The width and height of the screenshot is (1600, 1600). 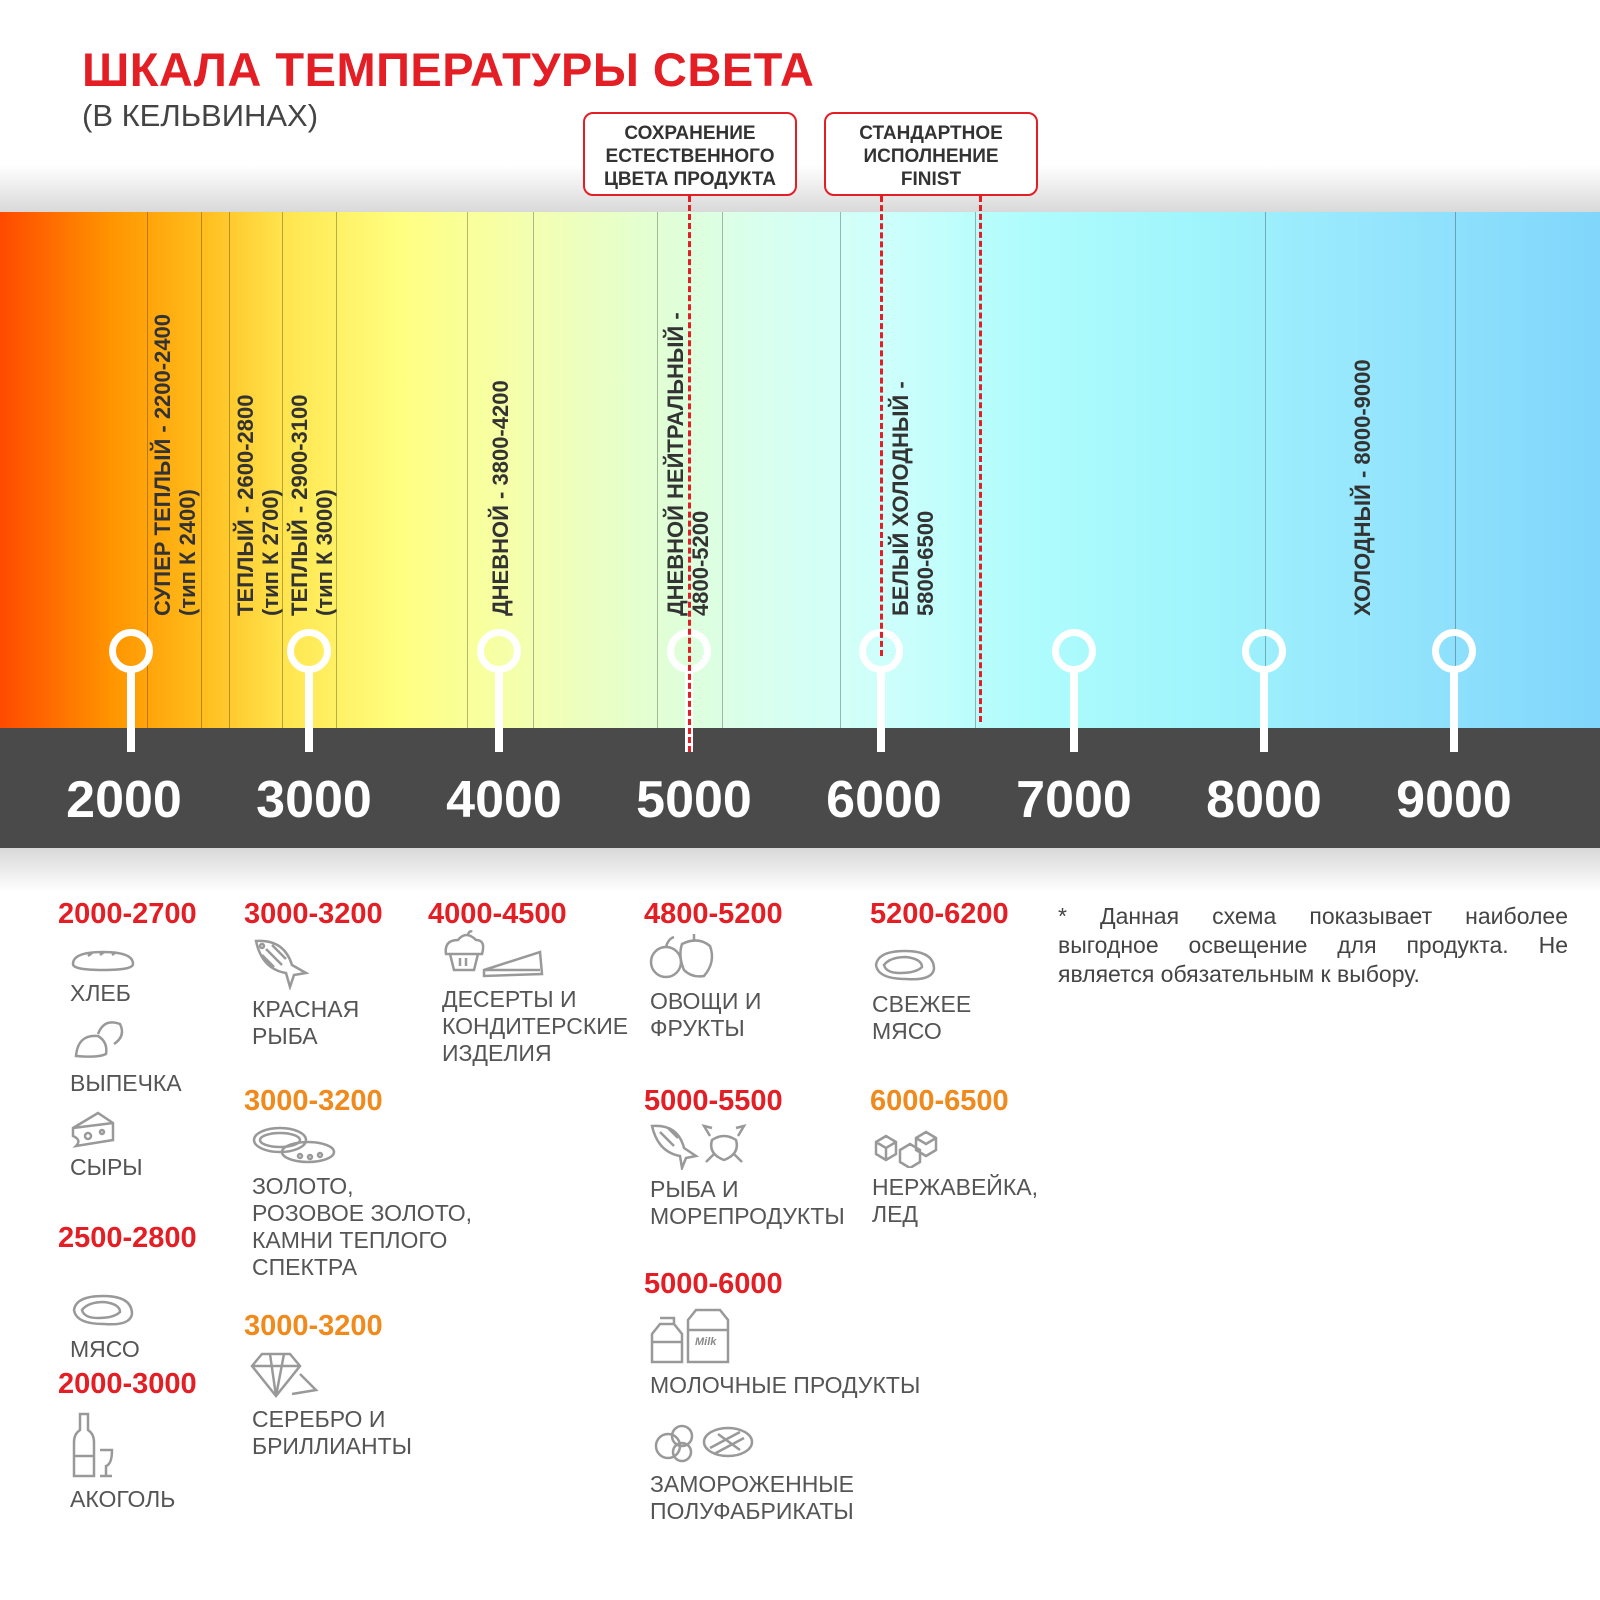 I want to click on product-label: МОЛОЧНЫЕ ПРОДУКТЫ, so click(x=785, y=1385).